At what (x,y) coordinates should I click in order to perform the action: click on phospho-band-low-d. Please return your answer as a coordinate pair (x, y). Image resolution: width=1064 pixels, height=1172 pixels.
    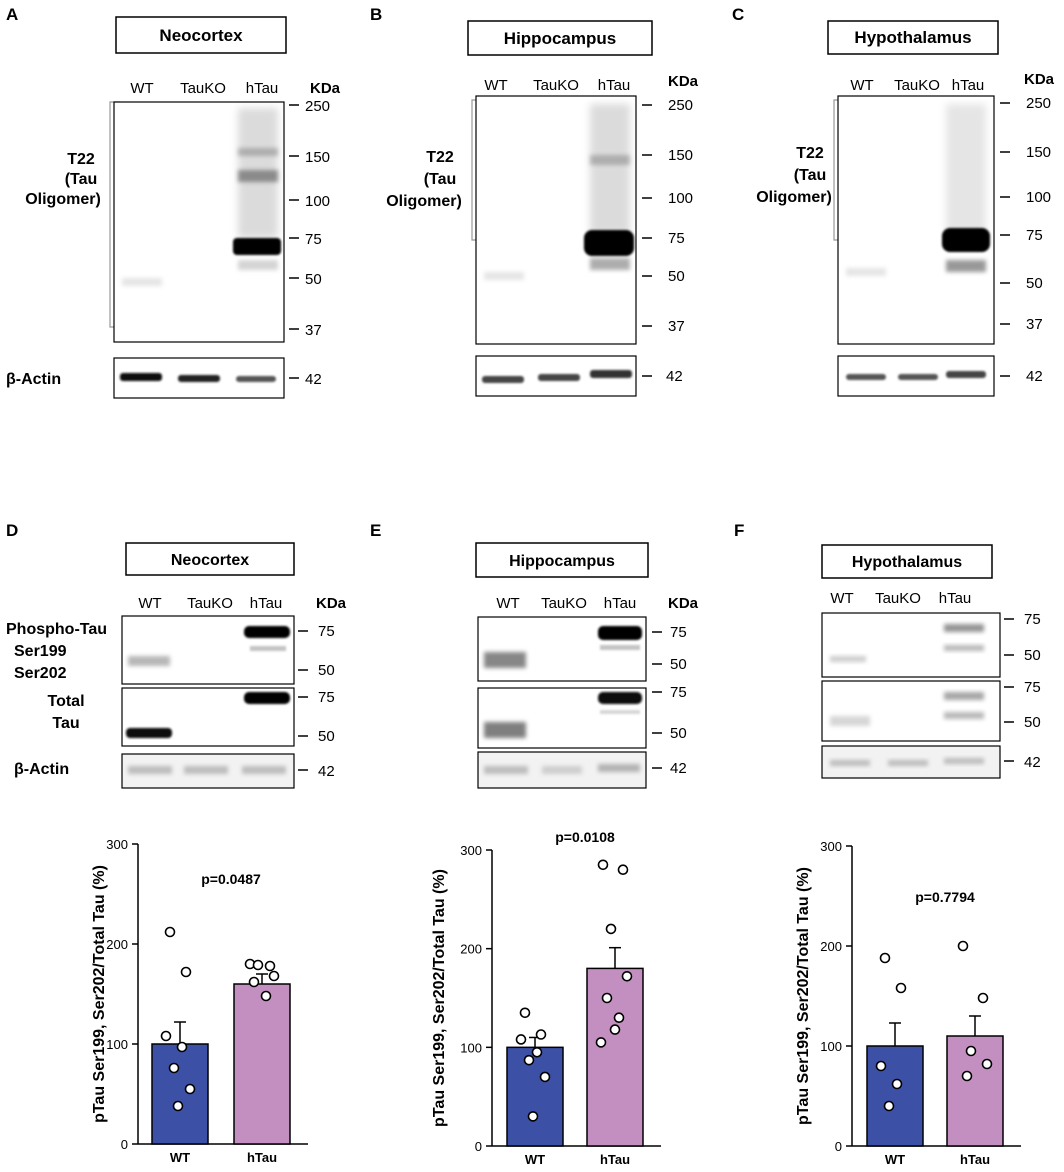
    Looking at the image, I should click on (268, 648).